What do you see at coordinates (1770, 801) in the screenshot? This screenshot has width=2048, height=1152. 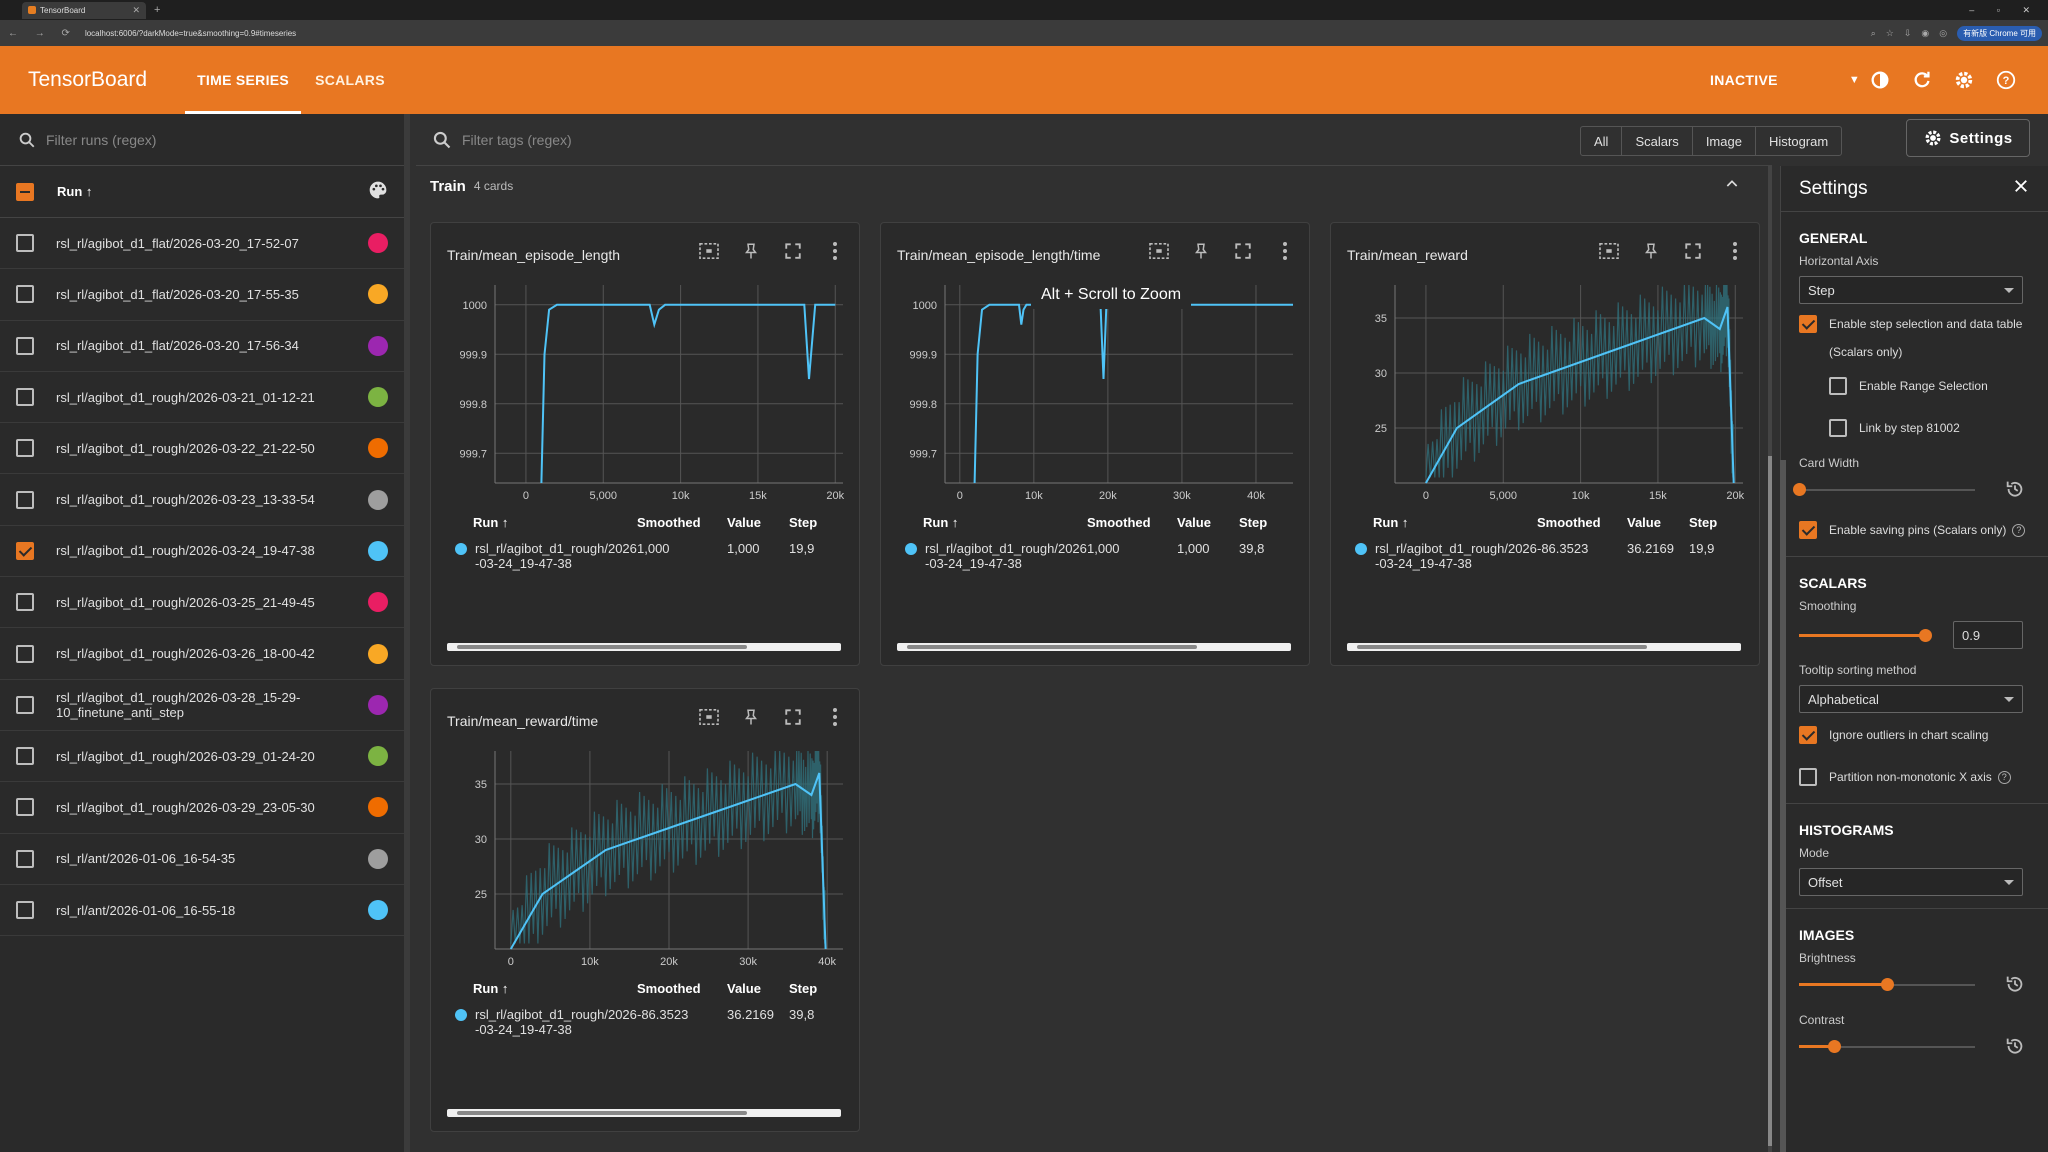 I see `main-scrollbar-thumb` at bounding box center [1770, 801].